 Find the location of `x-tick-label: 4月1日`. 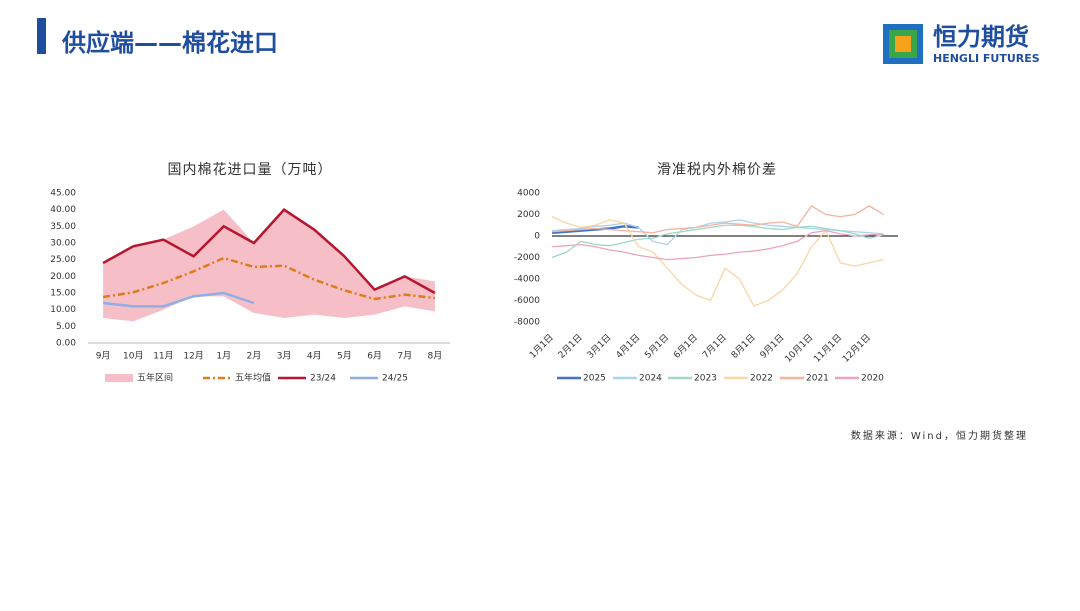

x-tick-label: 4月1日 is located at coordinates (628, 346).